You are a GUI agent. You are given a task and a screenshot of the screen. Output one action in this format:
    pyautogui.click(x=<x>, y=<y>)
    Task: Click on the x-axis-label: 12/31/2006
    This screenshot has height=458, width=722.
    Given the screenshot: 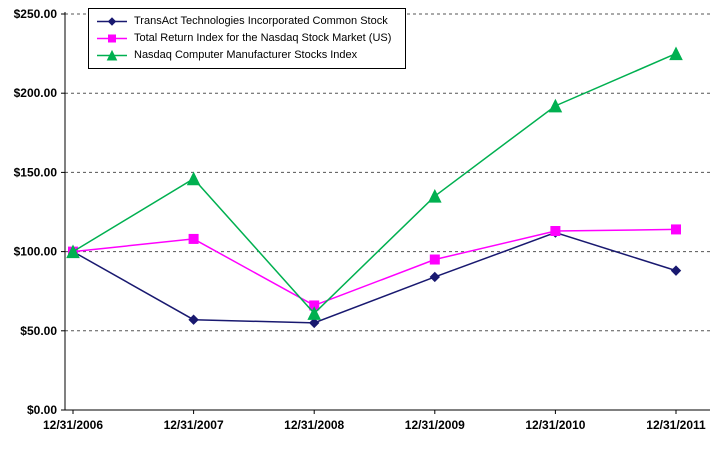 What is the action you would take?
    pyautogui.click(x=73, y=425)
    